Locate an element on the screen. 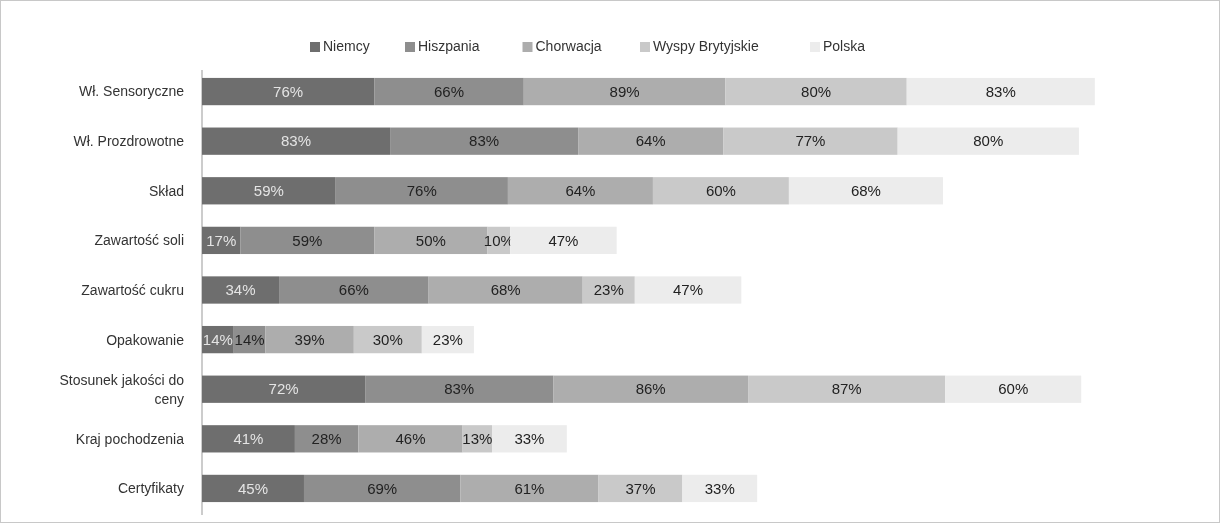 Image resolution: width=1220 pixels, height=523 pixels. data-label: 28% is located at coordinates (326, 439).